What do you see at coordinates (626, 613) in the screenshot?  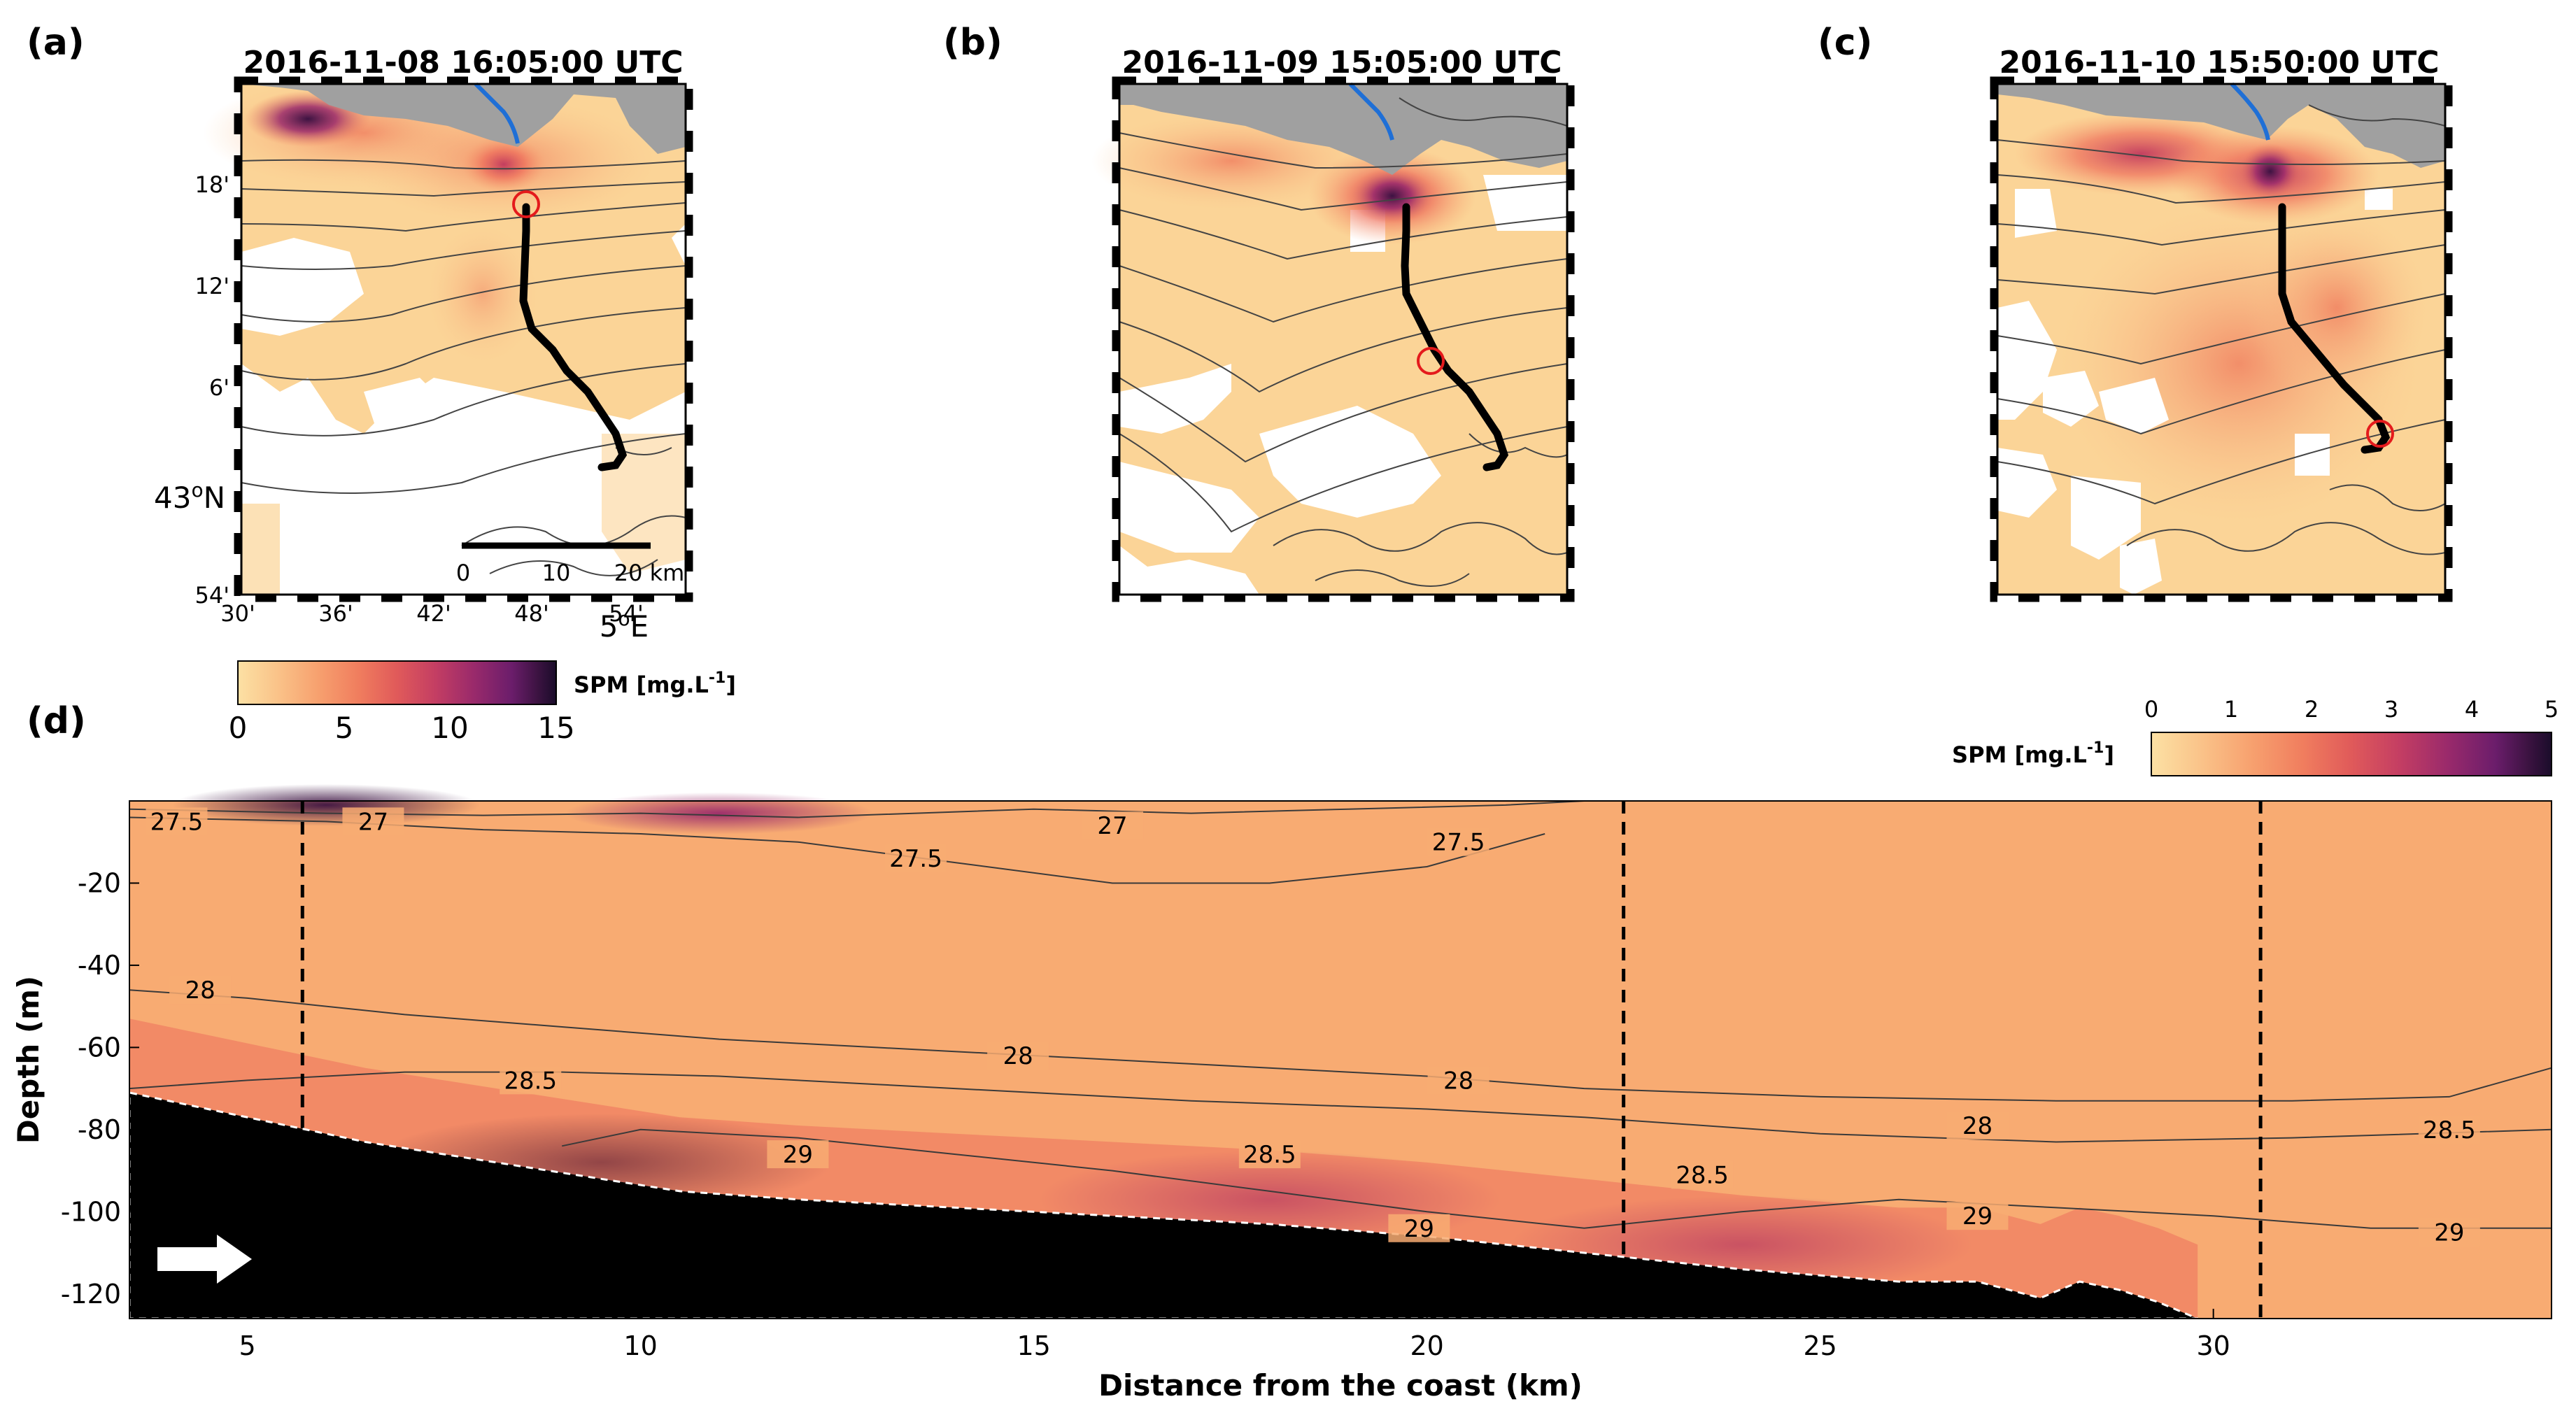 I see `lon-tick-54: 54'` at bounding box center [626, 613].